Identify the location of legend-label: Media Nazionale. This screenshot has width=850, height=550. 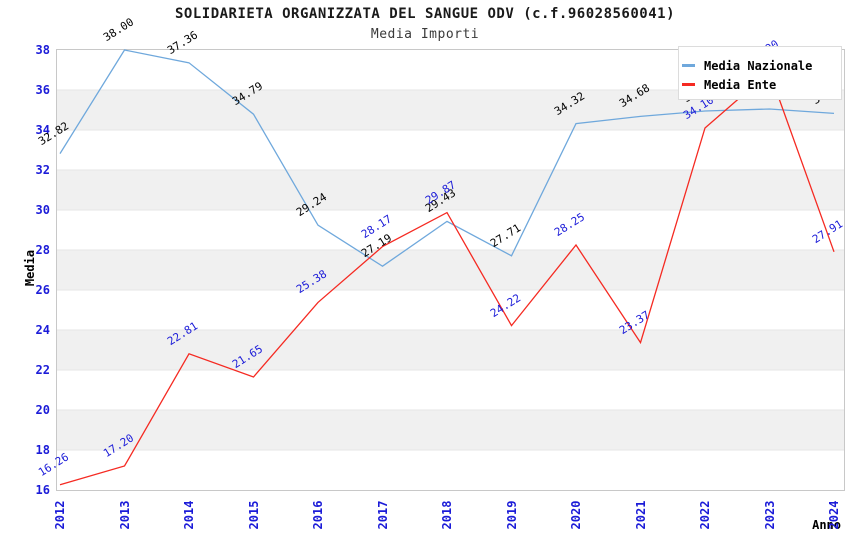
(758, 65).